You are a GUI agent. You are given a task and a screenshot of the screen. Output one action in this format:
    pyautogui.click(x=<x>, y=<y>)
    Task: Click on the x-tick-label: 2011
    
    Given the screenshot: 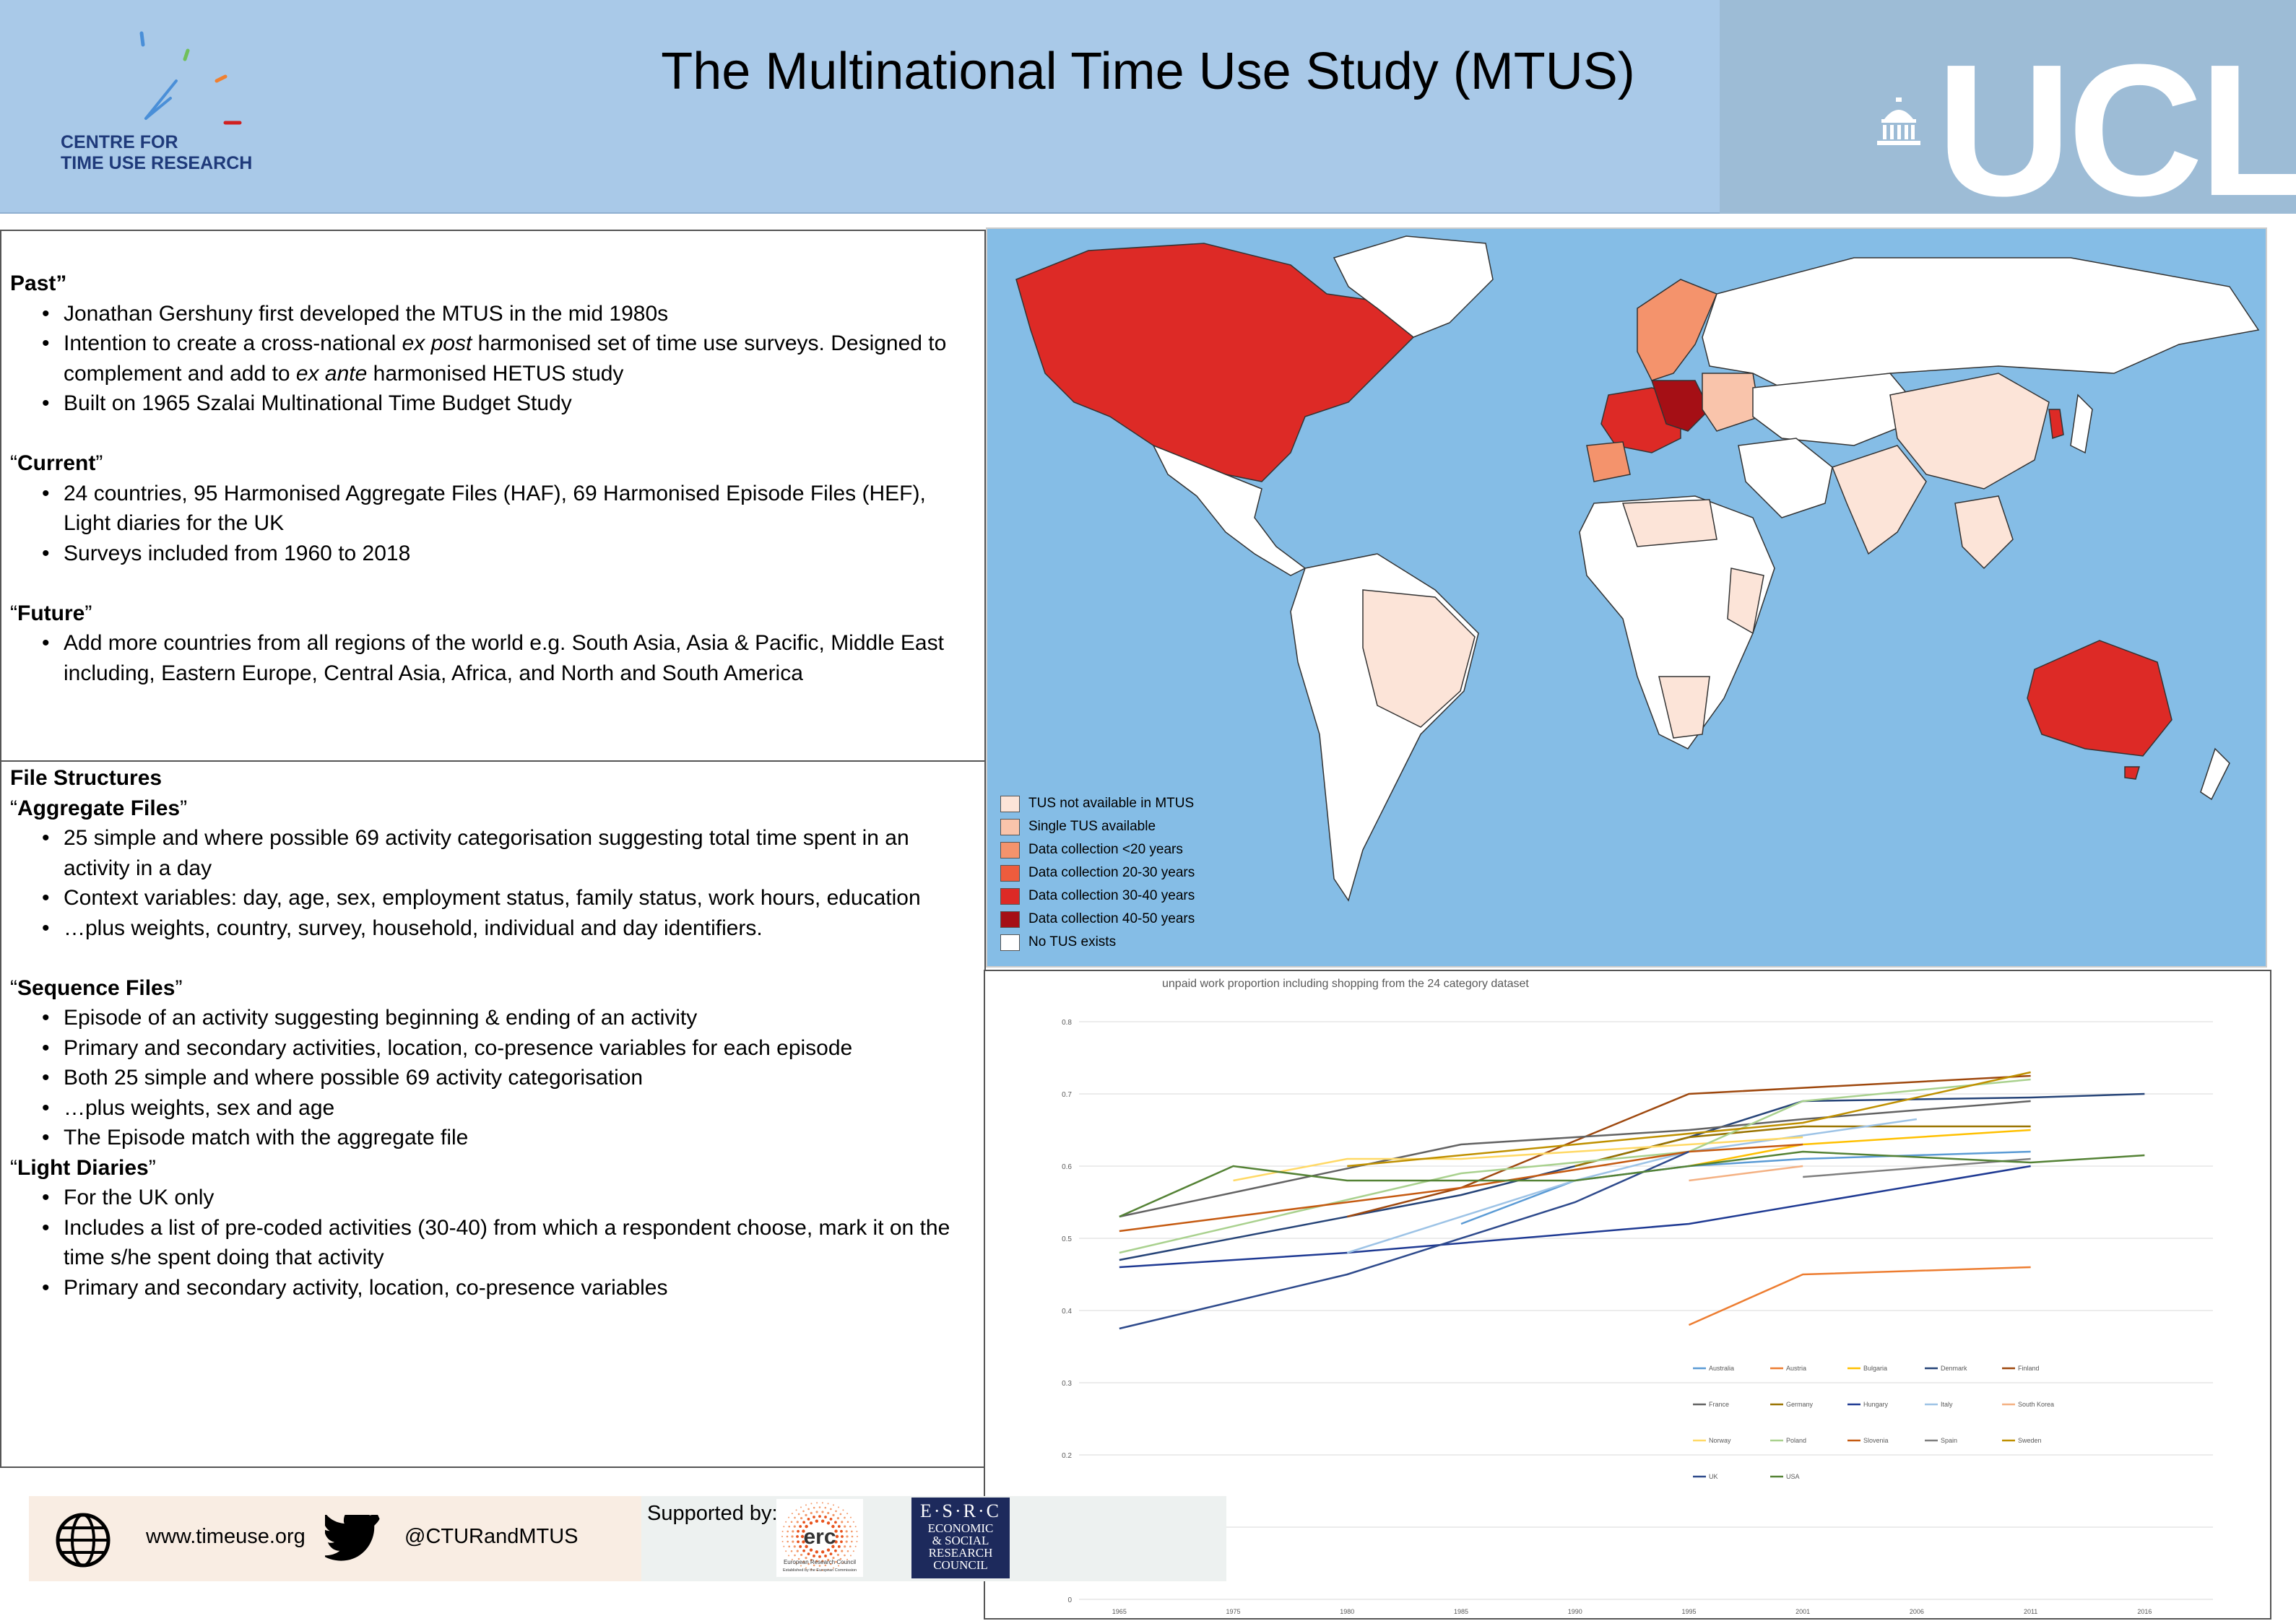 What is the action you would take?
    pyautogui.click(x=2030, y=1611)
    